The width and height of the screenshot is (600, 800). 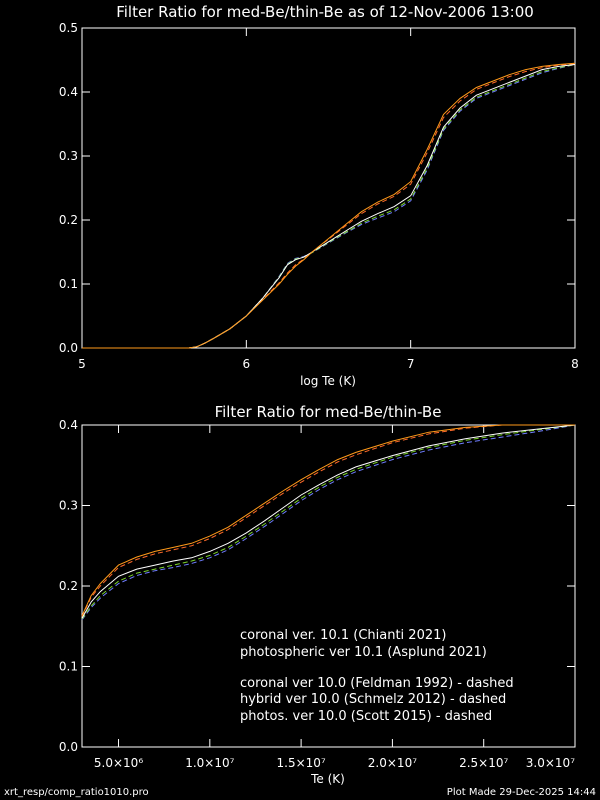 What do you see at coordinates (247, 364) in the screenshot?
I see `x-tick-label: 6` at bounding box center [247, 364].